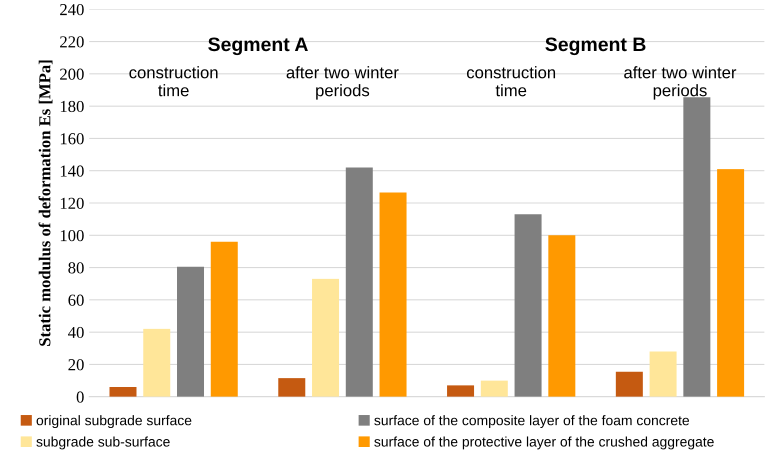 The width and height of the screenshot is (776, 464). Describe the element at coordinates (72, 236) in the screenshot. I see `y-tick-label: 100` at that location.